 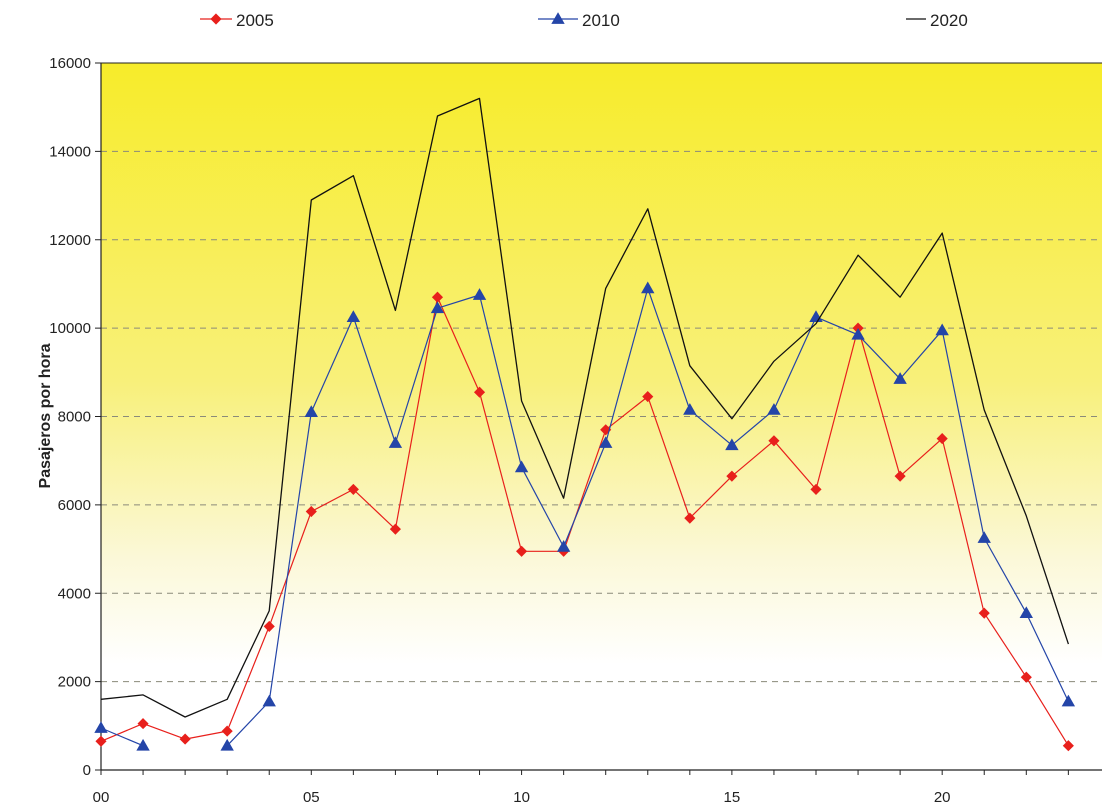 What do you see at coordinates (74, 682) in the screenshot?
I see `y-tick-label: 2000` at bounding box center [74, 682].